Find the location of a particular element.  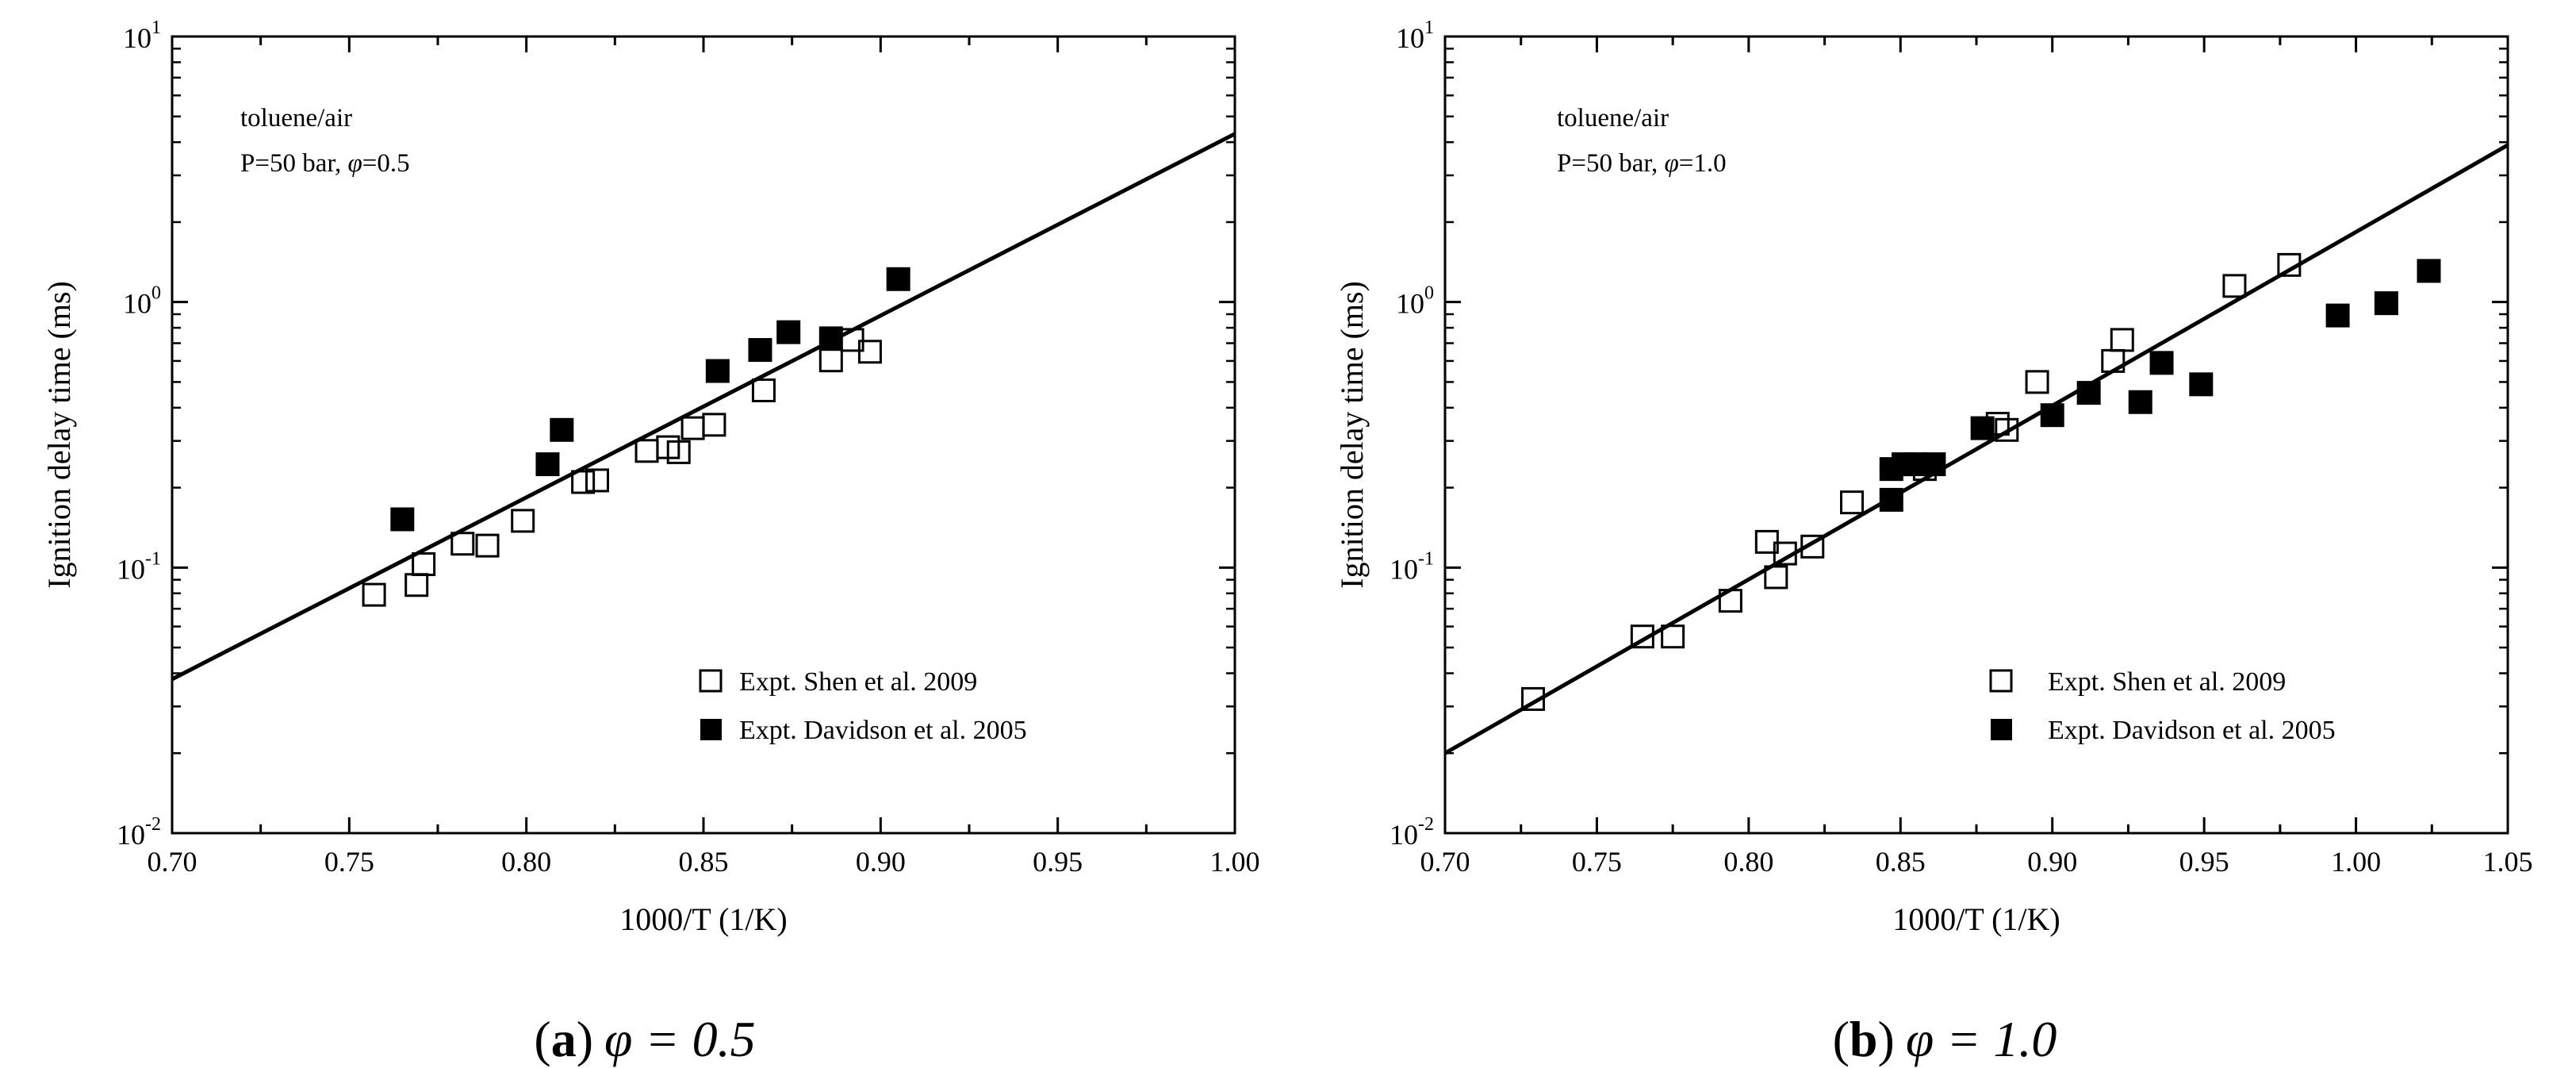

panel-a-y-tick-label: 10¹ is located at coordinates (142, 35).